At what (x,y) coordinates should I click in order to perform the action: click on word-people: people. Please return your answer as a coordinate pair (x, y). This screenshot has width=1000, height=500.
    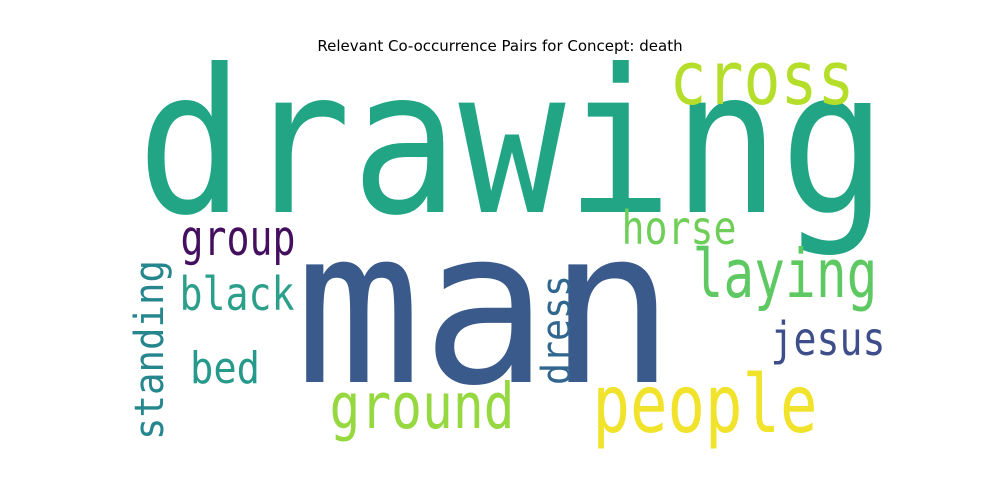
    Looking at the image, I should click on (705, 404).